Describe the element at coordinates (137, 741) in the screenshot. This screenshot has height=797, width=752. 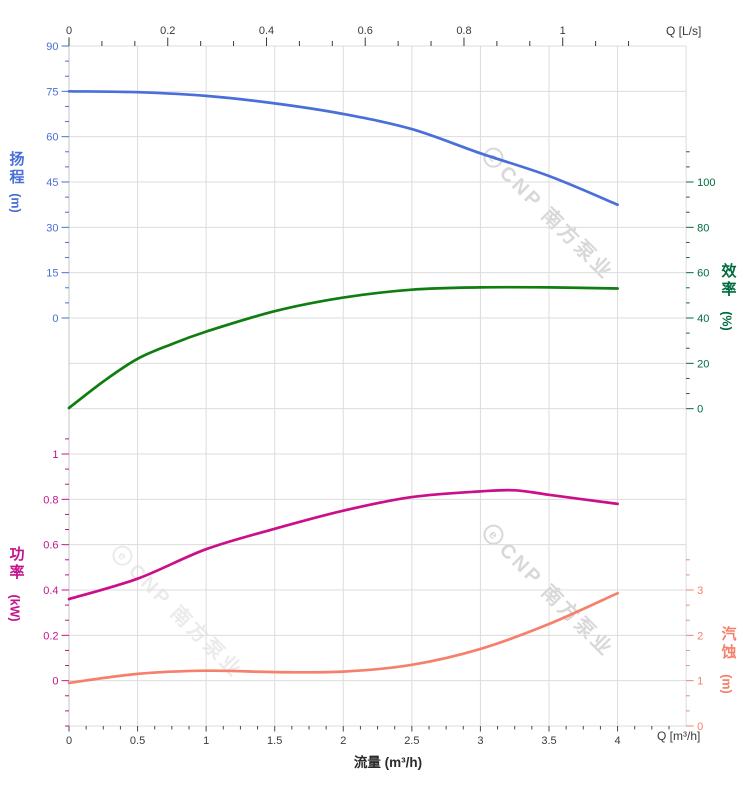
I see `bottom-tick-label: 0.5` at that location.